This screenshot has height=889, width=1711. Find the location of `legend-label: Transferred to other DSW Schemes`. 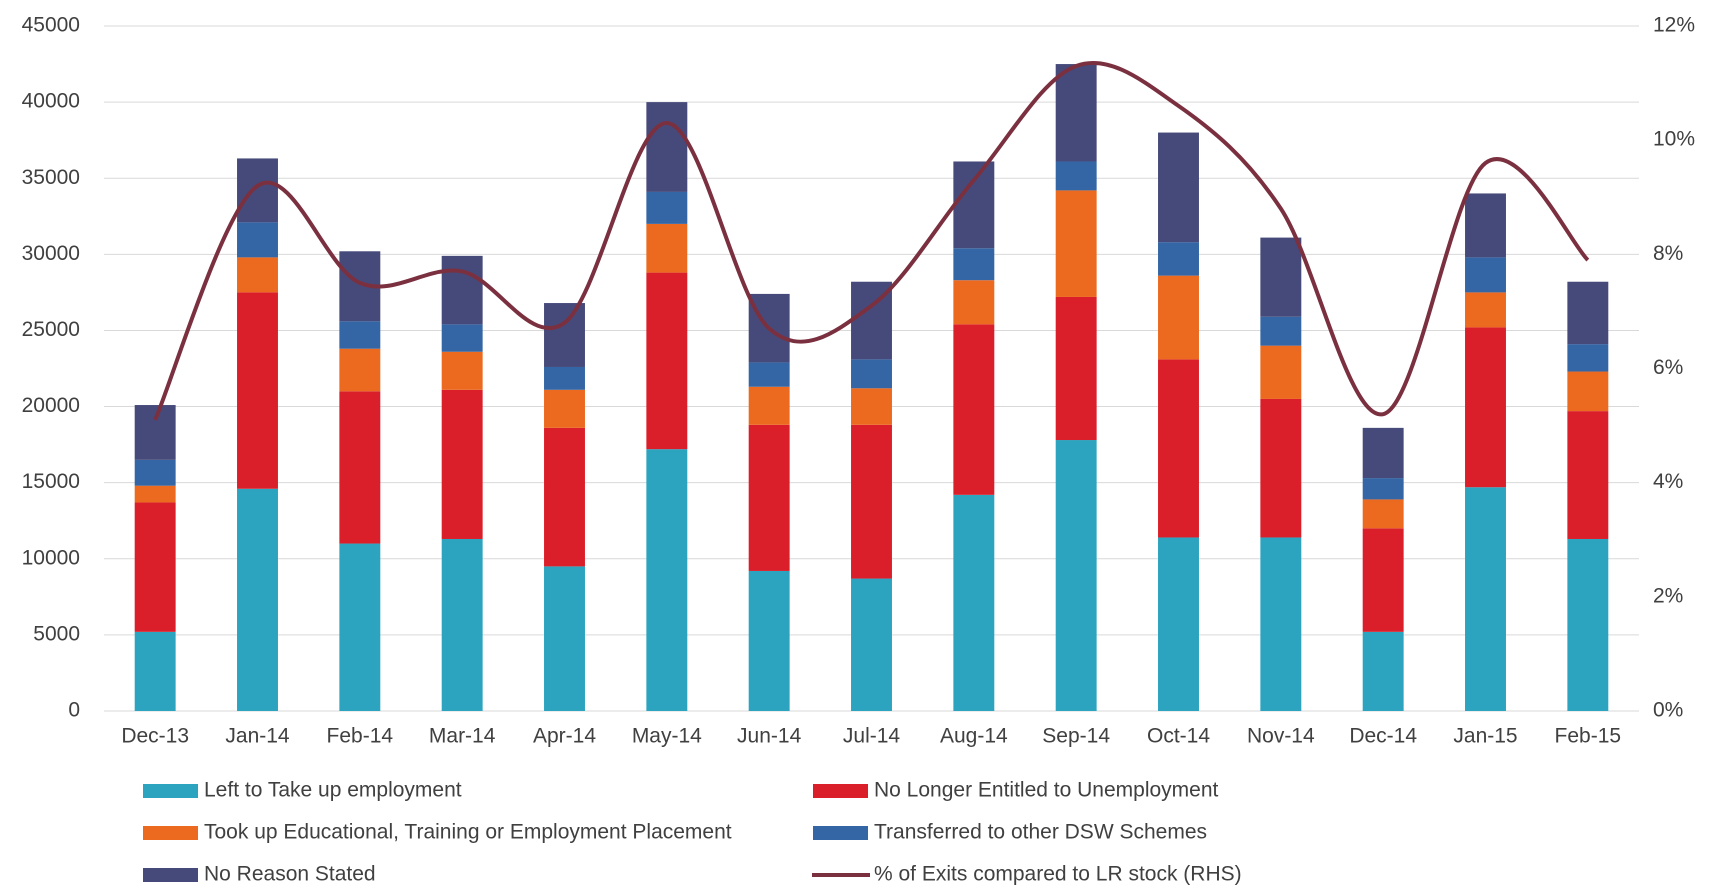

legend-label: Transferred to other DSW Schemes is located at coordinates (1040, 832).